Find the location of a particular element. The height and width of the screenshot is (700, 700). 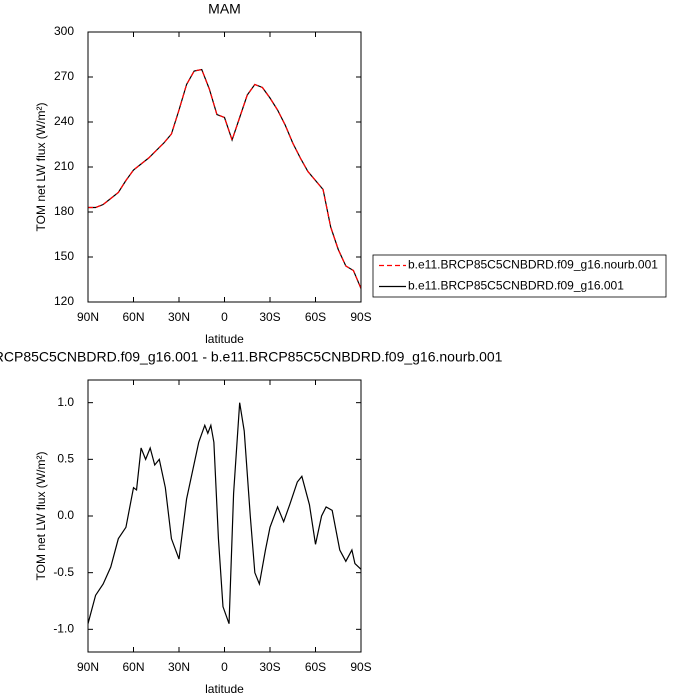

y-tick-label: 180 is located at coordinates (64, 211).